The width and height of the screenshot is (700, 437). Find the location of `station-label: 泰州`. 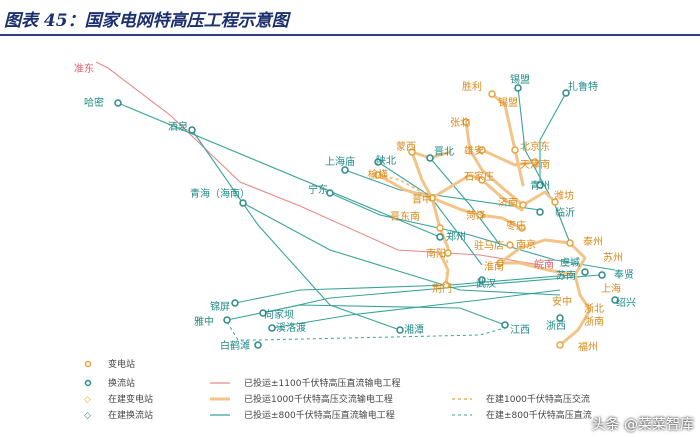

station-label: 泰州 is located at coordinates (593, 241).